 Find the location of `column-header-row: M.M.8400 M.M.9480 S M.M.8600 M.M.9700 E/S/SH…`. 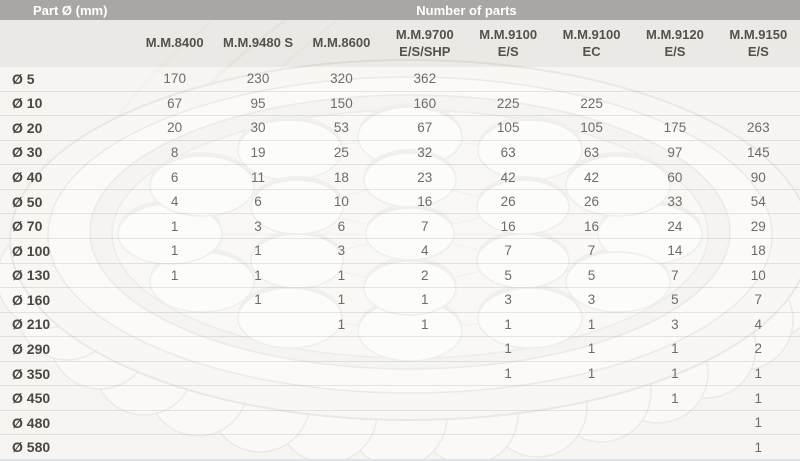

column-header-row: M.M.8400 M.M.9480 S M.M.8600 M.M.9700 E/S/SH… is located at coordinates (400, 43).